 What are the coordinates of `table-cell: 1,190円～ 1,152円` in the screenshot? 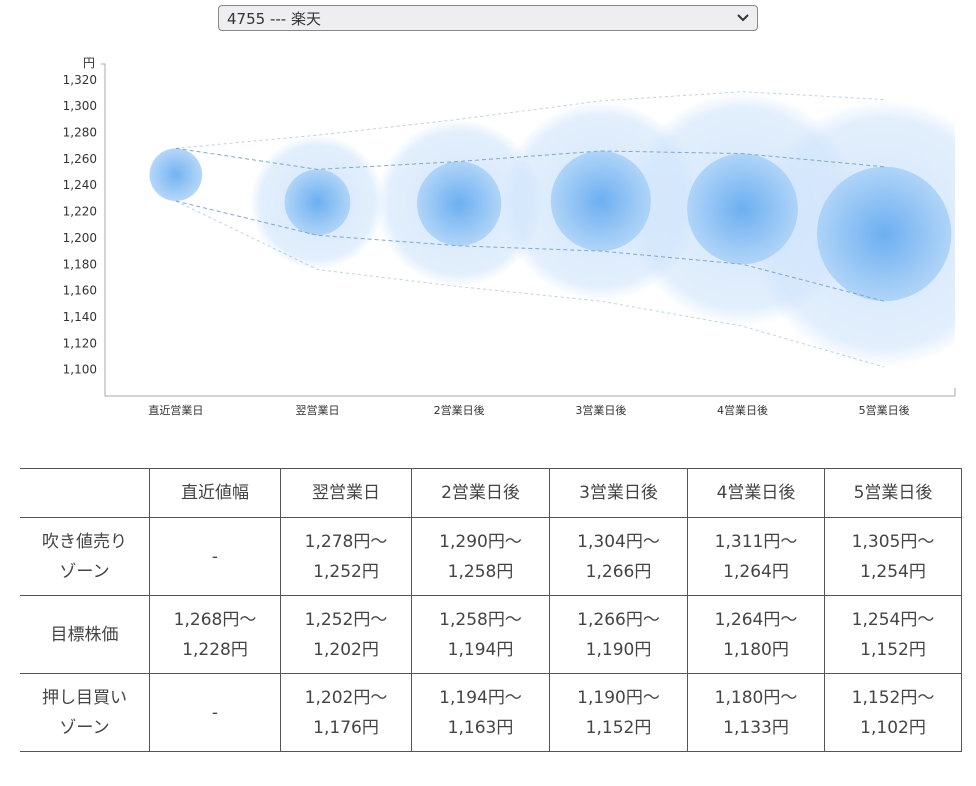 It's located at (618, 712).